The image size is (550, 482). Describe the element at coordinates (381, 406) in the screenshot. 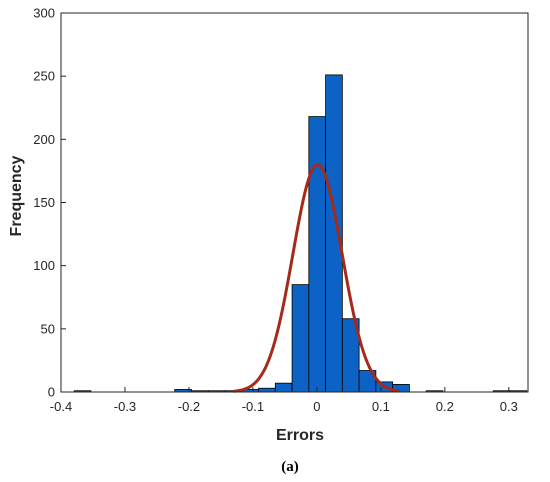

I see `x-tick-label-5: 0.1` at that location.